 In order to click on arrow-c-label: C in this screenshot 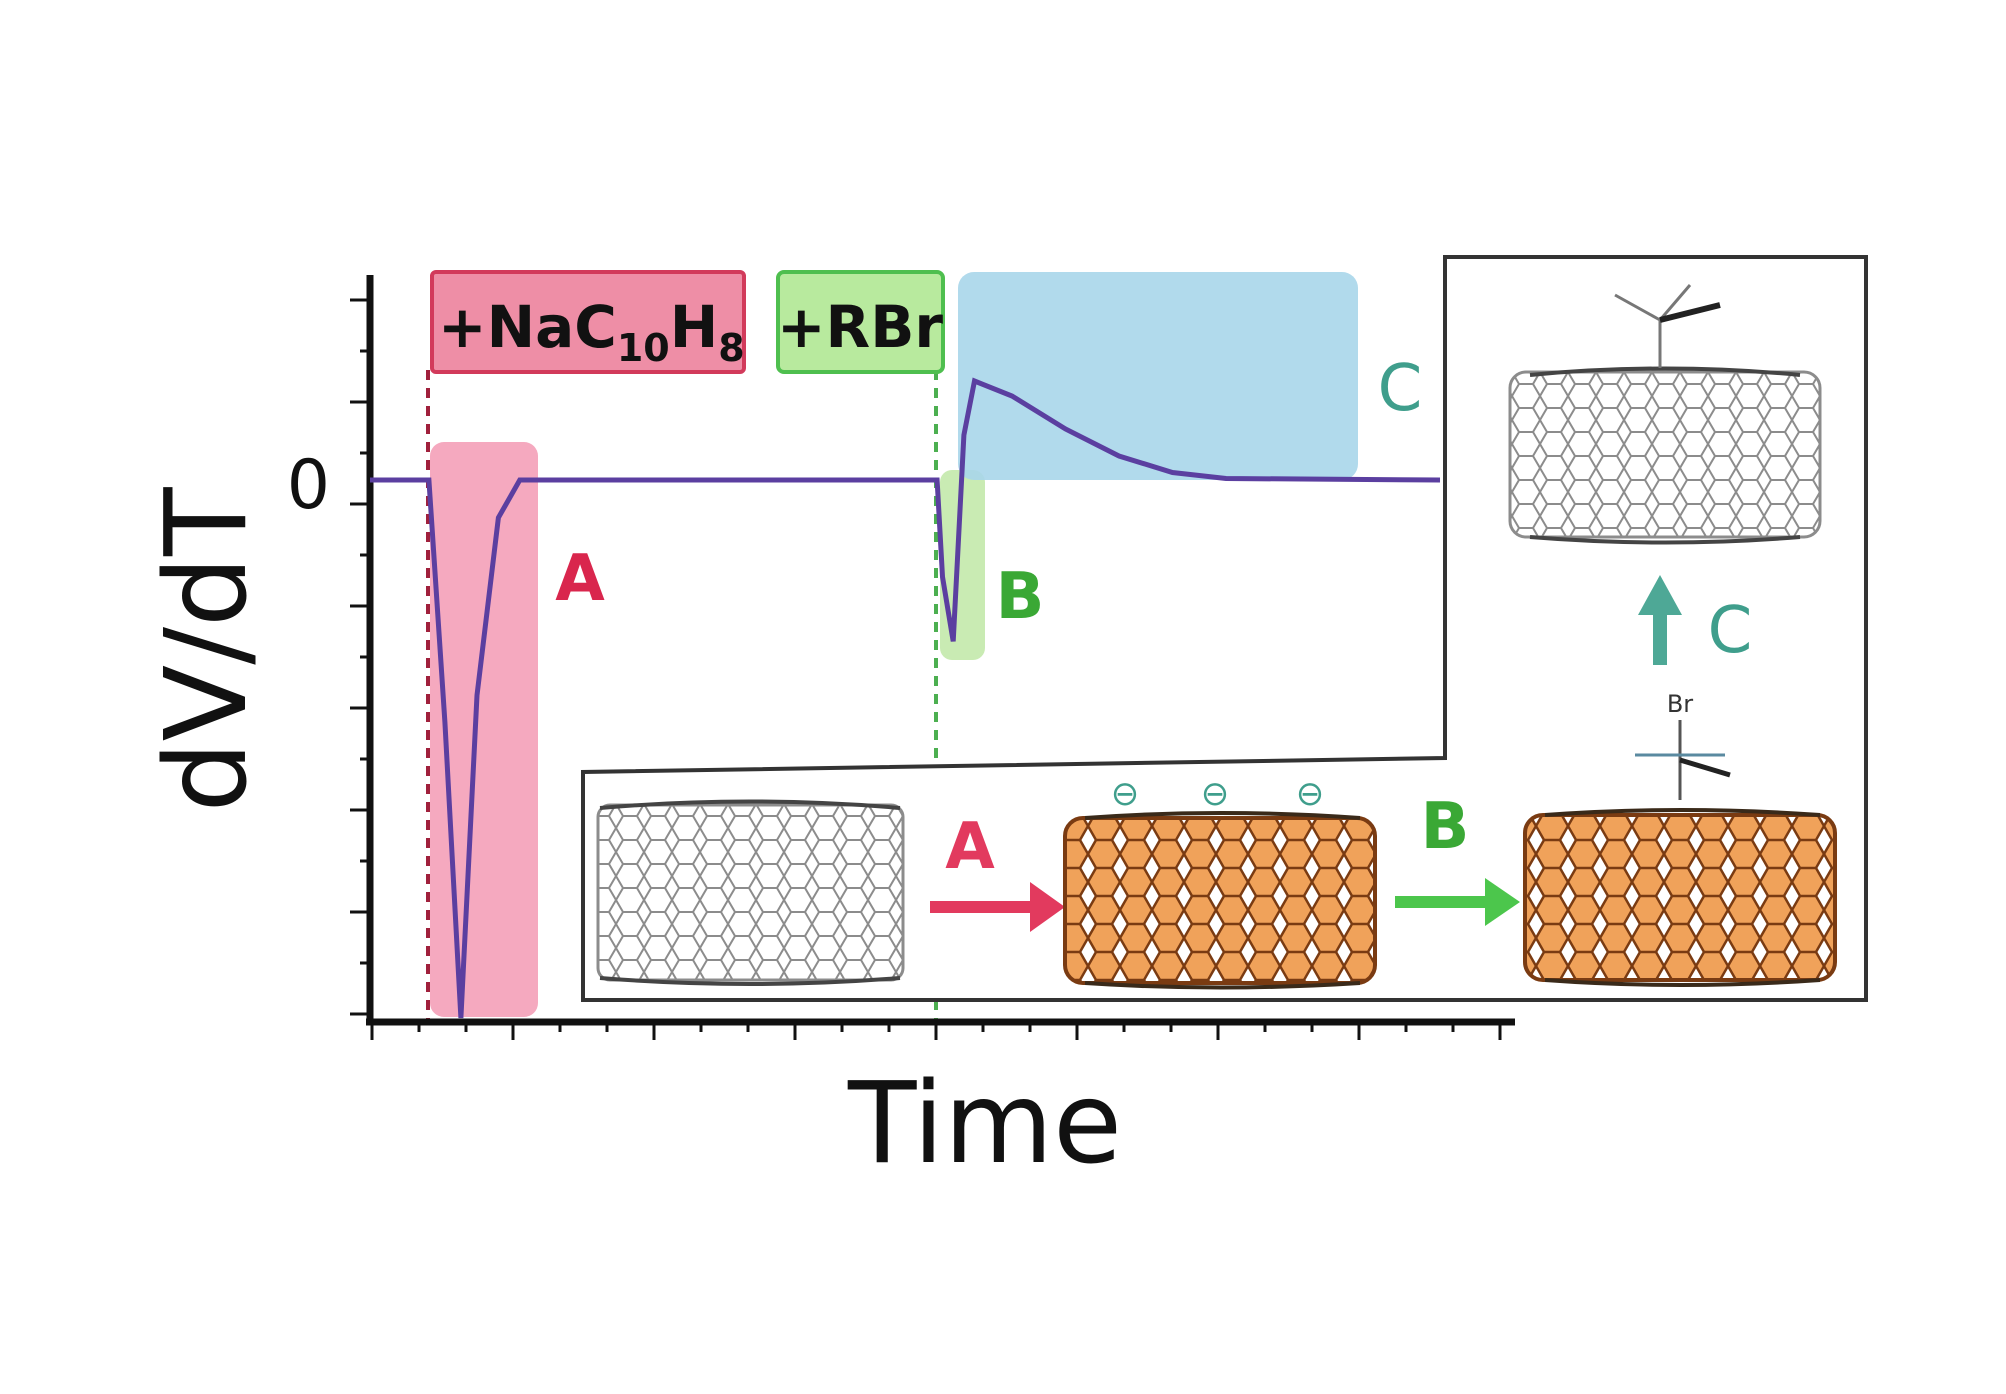, I will do `click(1730, 631)`.